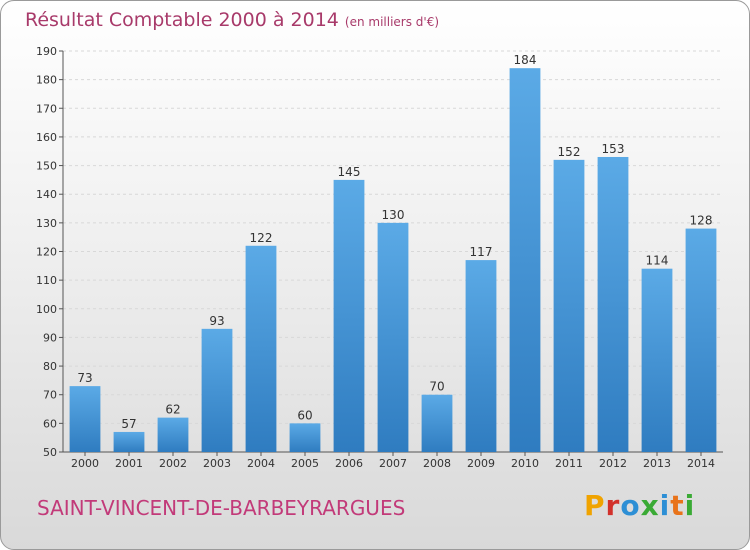 This screenshot has height=550, width=750. Describe the element at coordinates (595, 505) in the screenshot. I see `logo-letter: P` at that location.